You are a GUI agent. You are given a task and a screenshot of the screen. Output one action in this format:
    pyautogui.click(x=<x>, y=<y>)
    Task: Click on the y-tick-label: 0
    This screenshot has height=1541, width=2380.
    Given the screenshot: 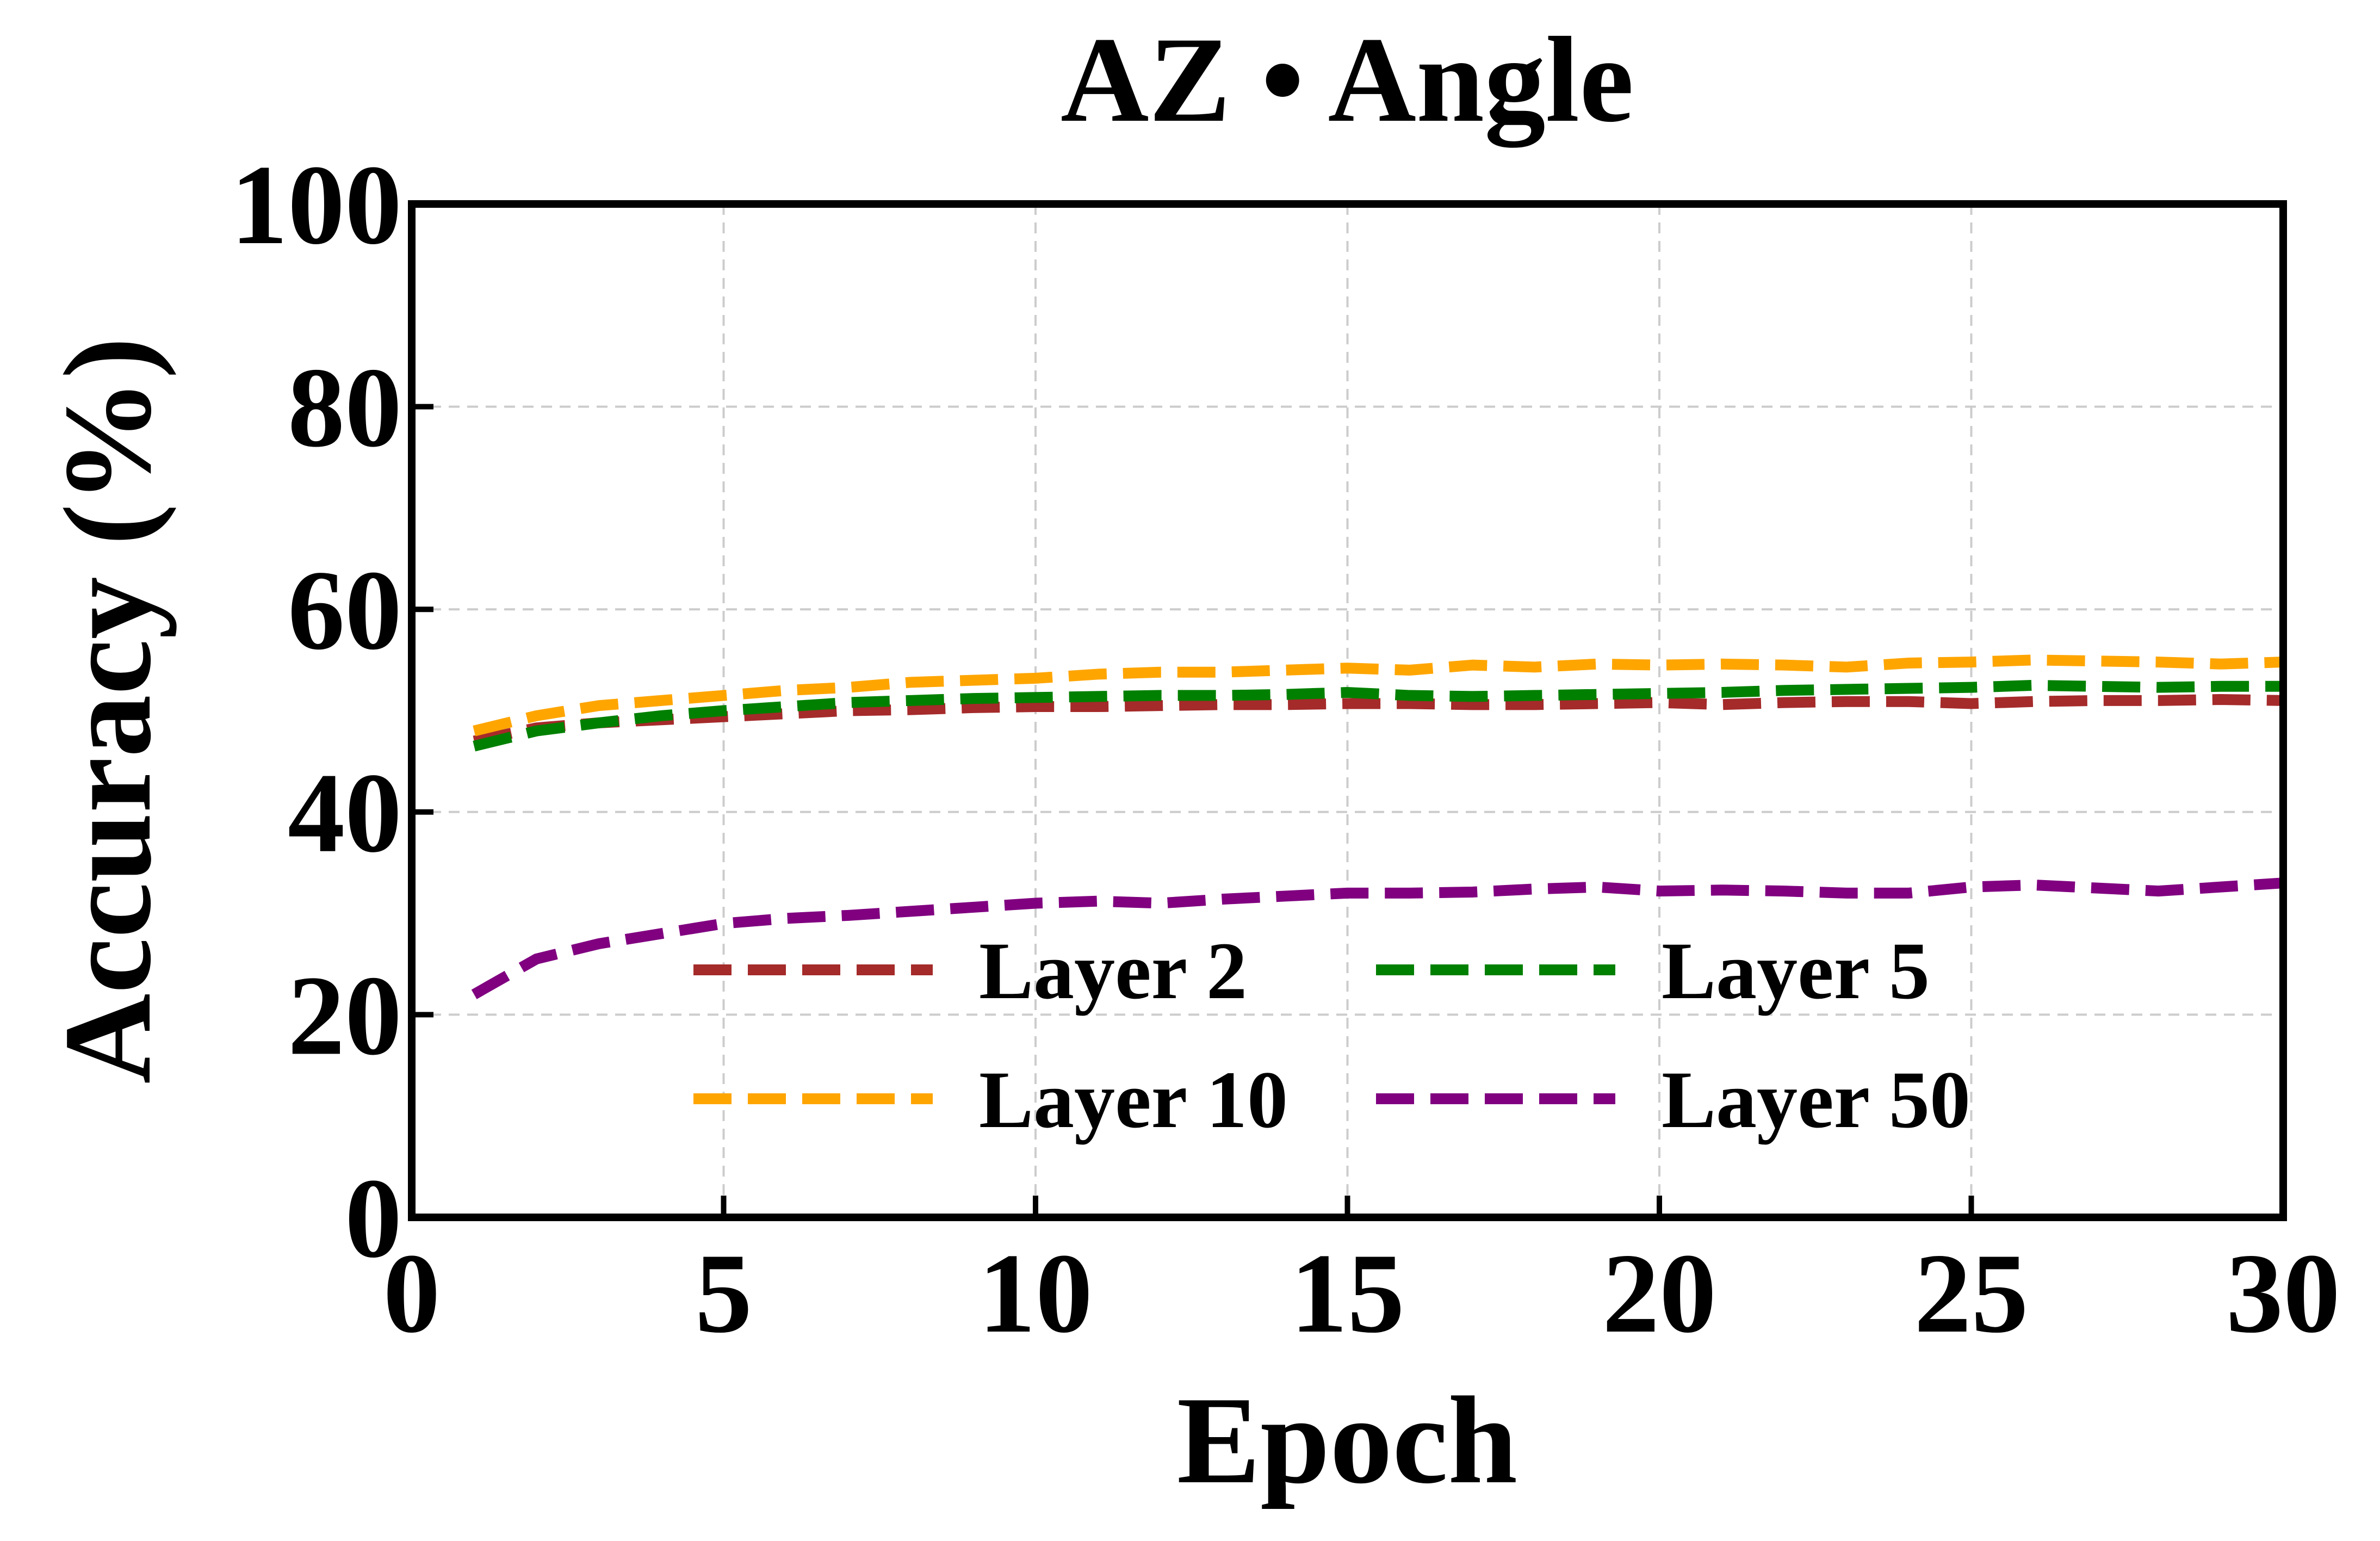 What is the action you would take?
    pyautogui.click(x=373, y=1218)
    